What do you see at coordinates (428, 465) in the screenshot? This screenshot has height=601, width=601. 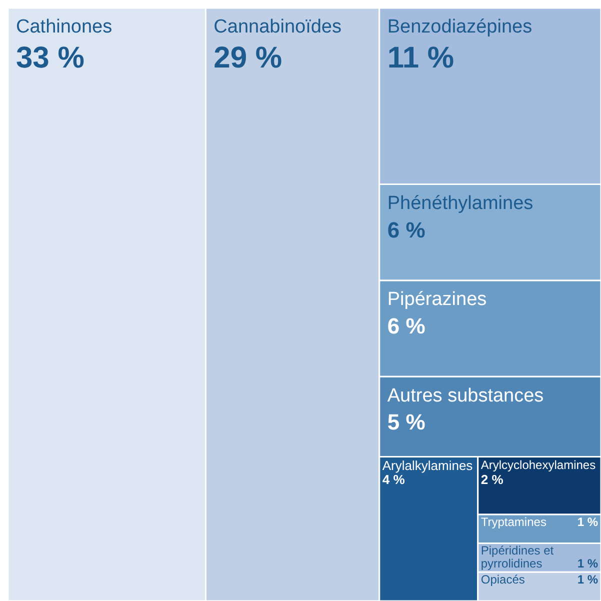 I see `category-label: Arylalkylamines` at bounding box center [428, 465].